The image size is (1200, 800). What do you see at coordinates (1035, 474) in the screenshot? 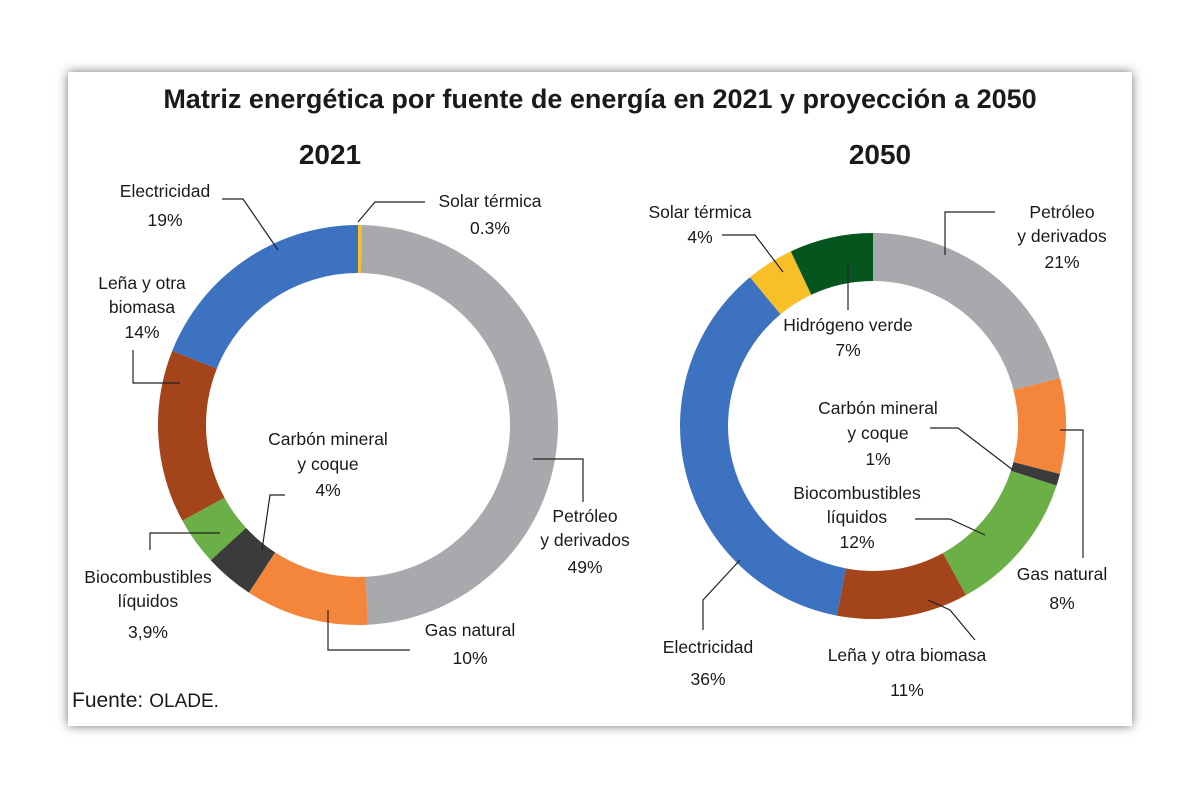
I see `slice-2050-carbon-mineral-y-coque` at bounding box center [1035, 474].